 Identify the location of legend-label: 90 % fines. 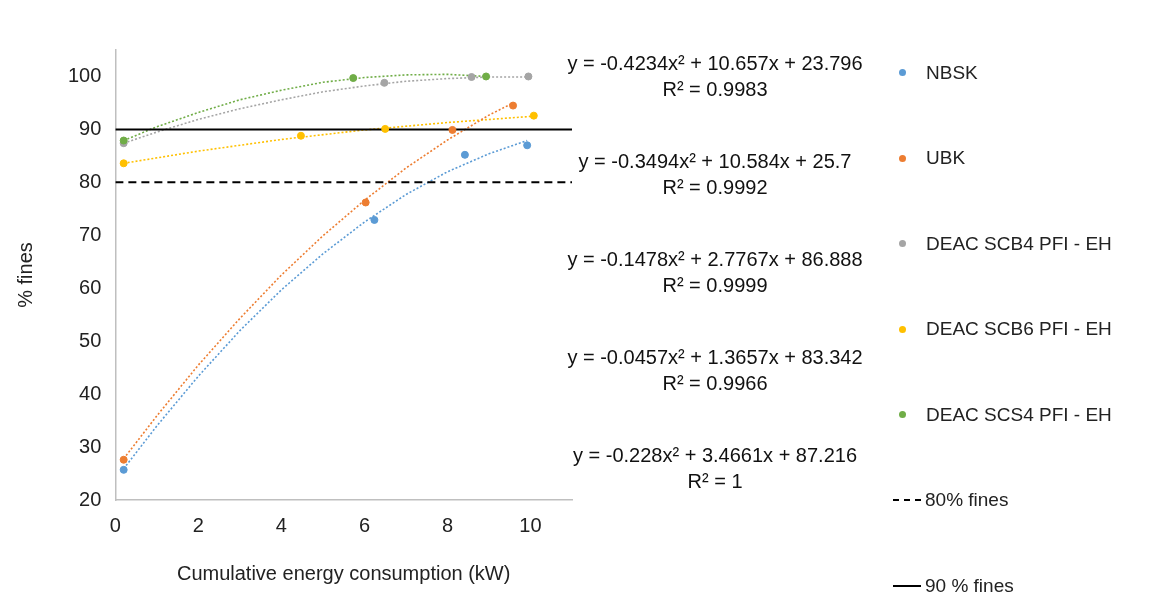
(969, 585).